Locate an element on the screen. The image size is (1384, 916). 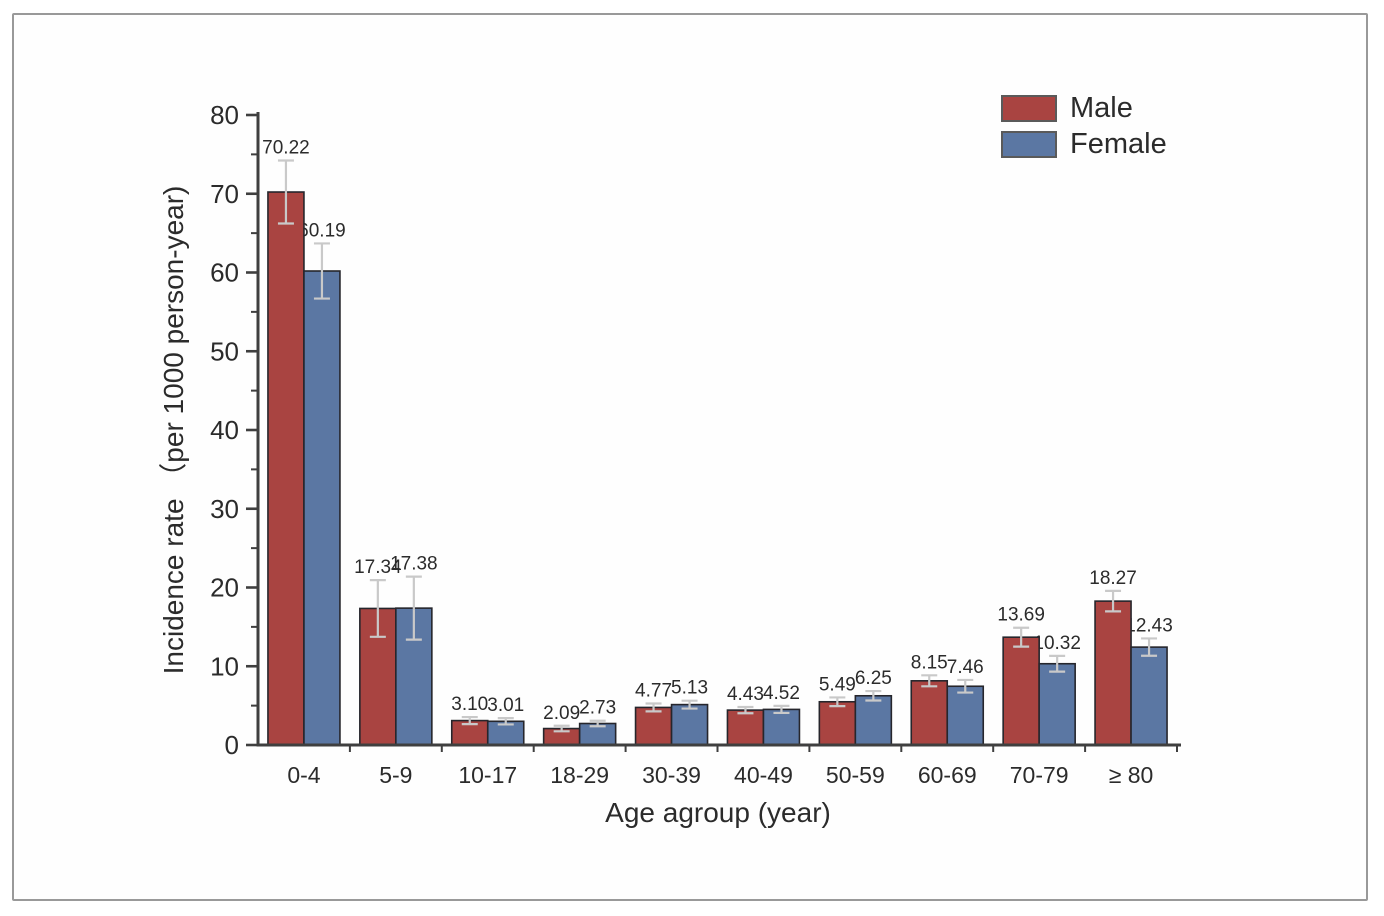
y-tick-label-10: 10 is located at coordinates (224, 666).